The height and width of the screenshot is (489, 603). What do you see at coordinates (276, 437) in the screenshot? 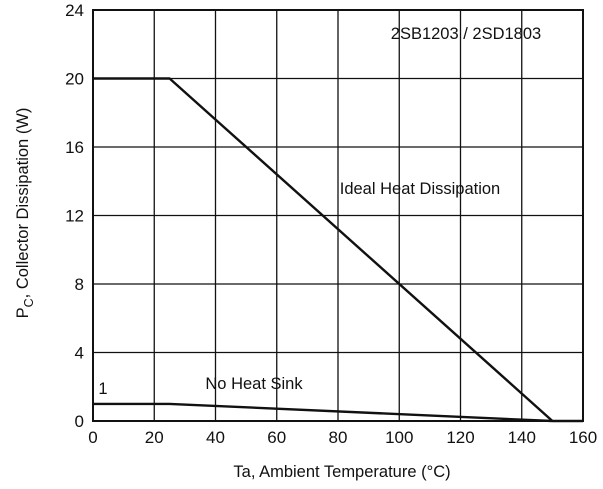
I see `x-tick-label: 60` at bounding box center [276, 437].